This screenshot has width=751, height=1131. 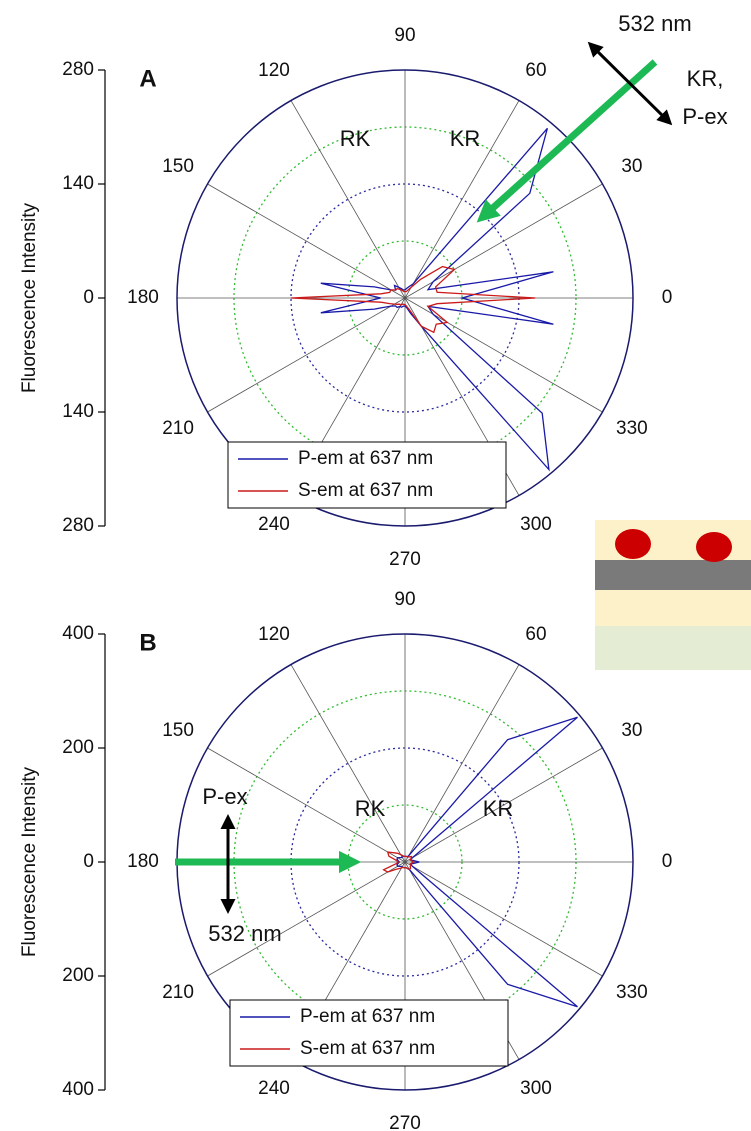 I want to click on panel-label: A, so click(x=147, y=78).